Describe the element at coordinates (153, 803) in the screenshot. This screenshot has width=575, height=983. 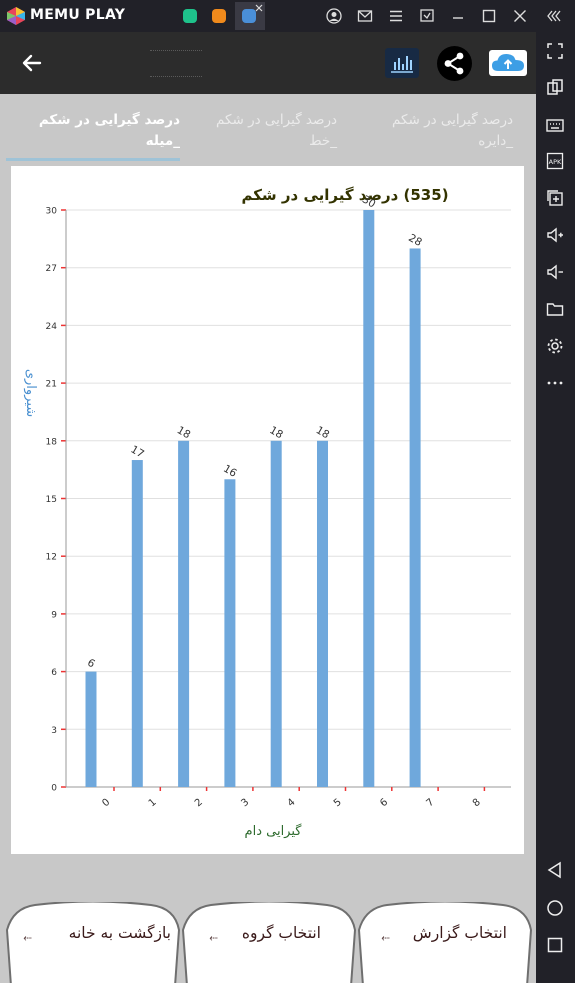
I see `x-tick-label: 1` at that location.